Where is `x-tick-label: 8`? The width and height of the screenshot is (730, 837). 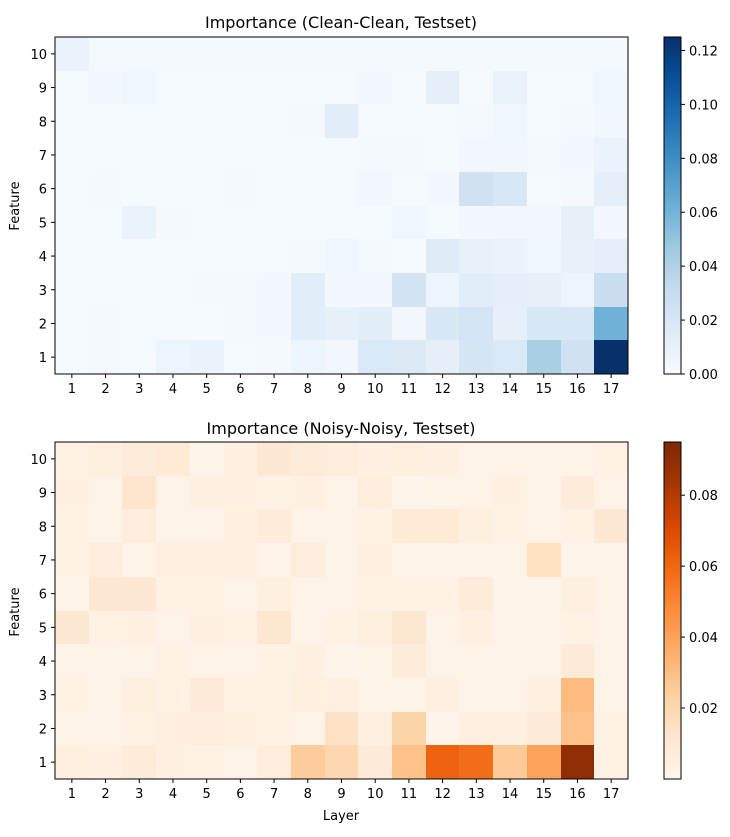
x-tick-label: 8 is located at coordinates (308, 389).